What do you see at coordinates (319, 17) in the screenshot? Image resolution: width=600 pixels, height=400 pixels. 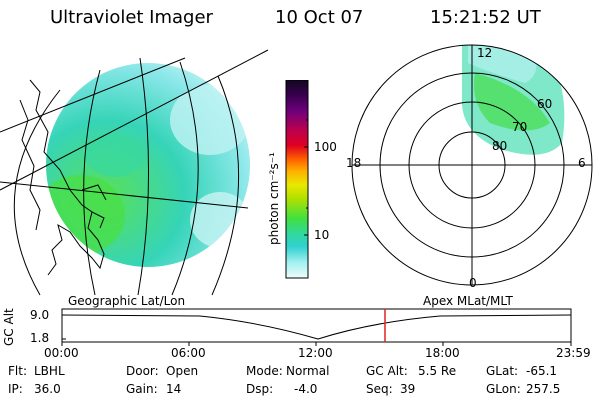 I see `date-label: 10 Oct 07` at bounding box center [319, 17].